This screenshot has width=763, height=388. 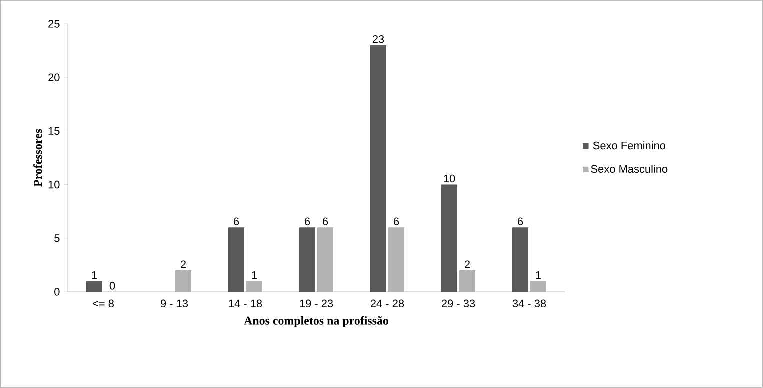 What do you see at coordinates (54, 24) in the screenshot?
I see `y-tick-label: 25` at bounding box center [54, 24].